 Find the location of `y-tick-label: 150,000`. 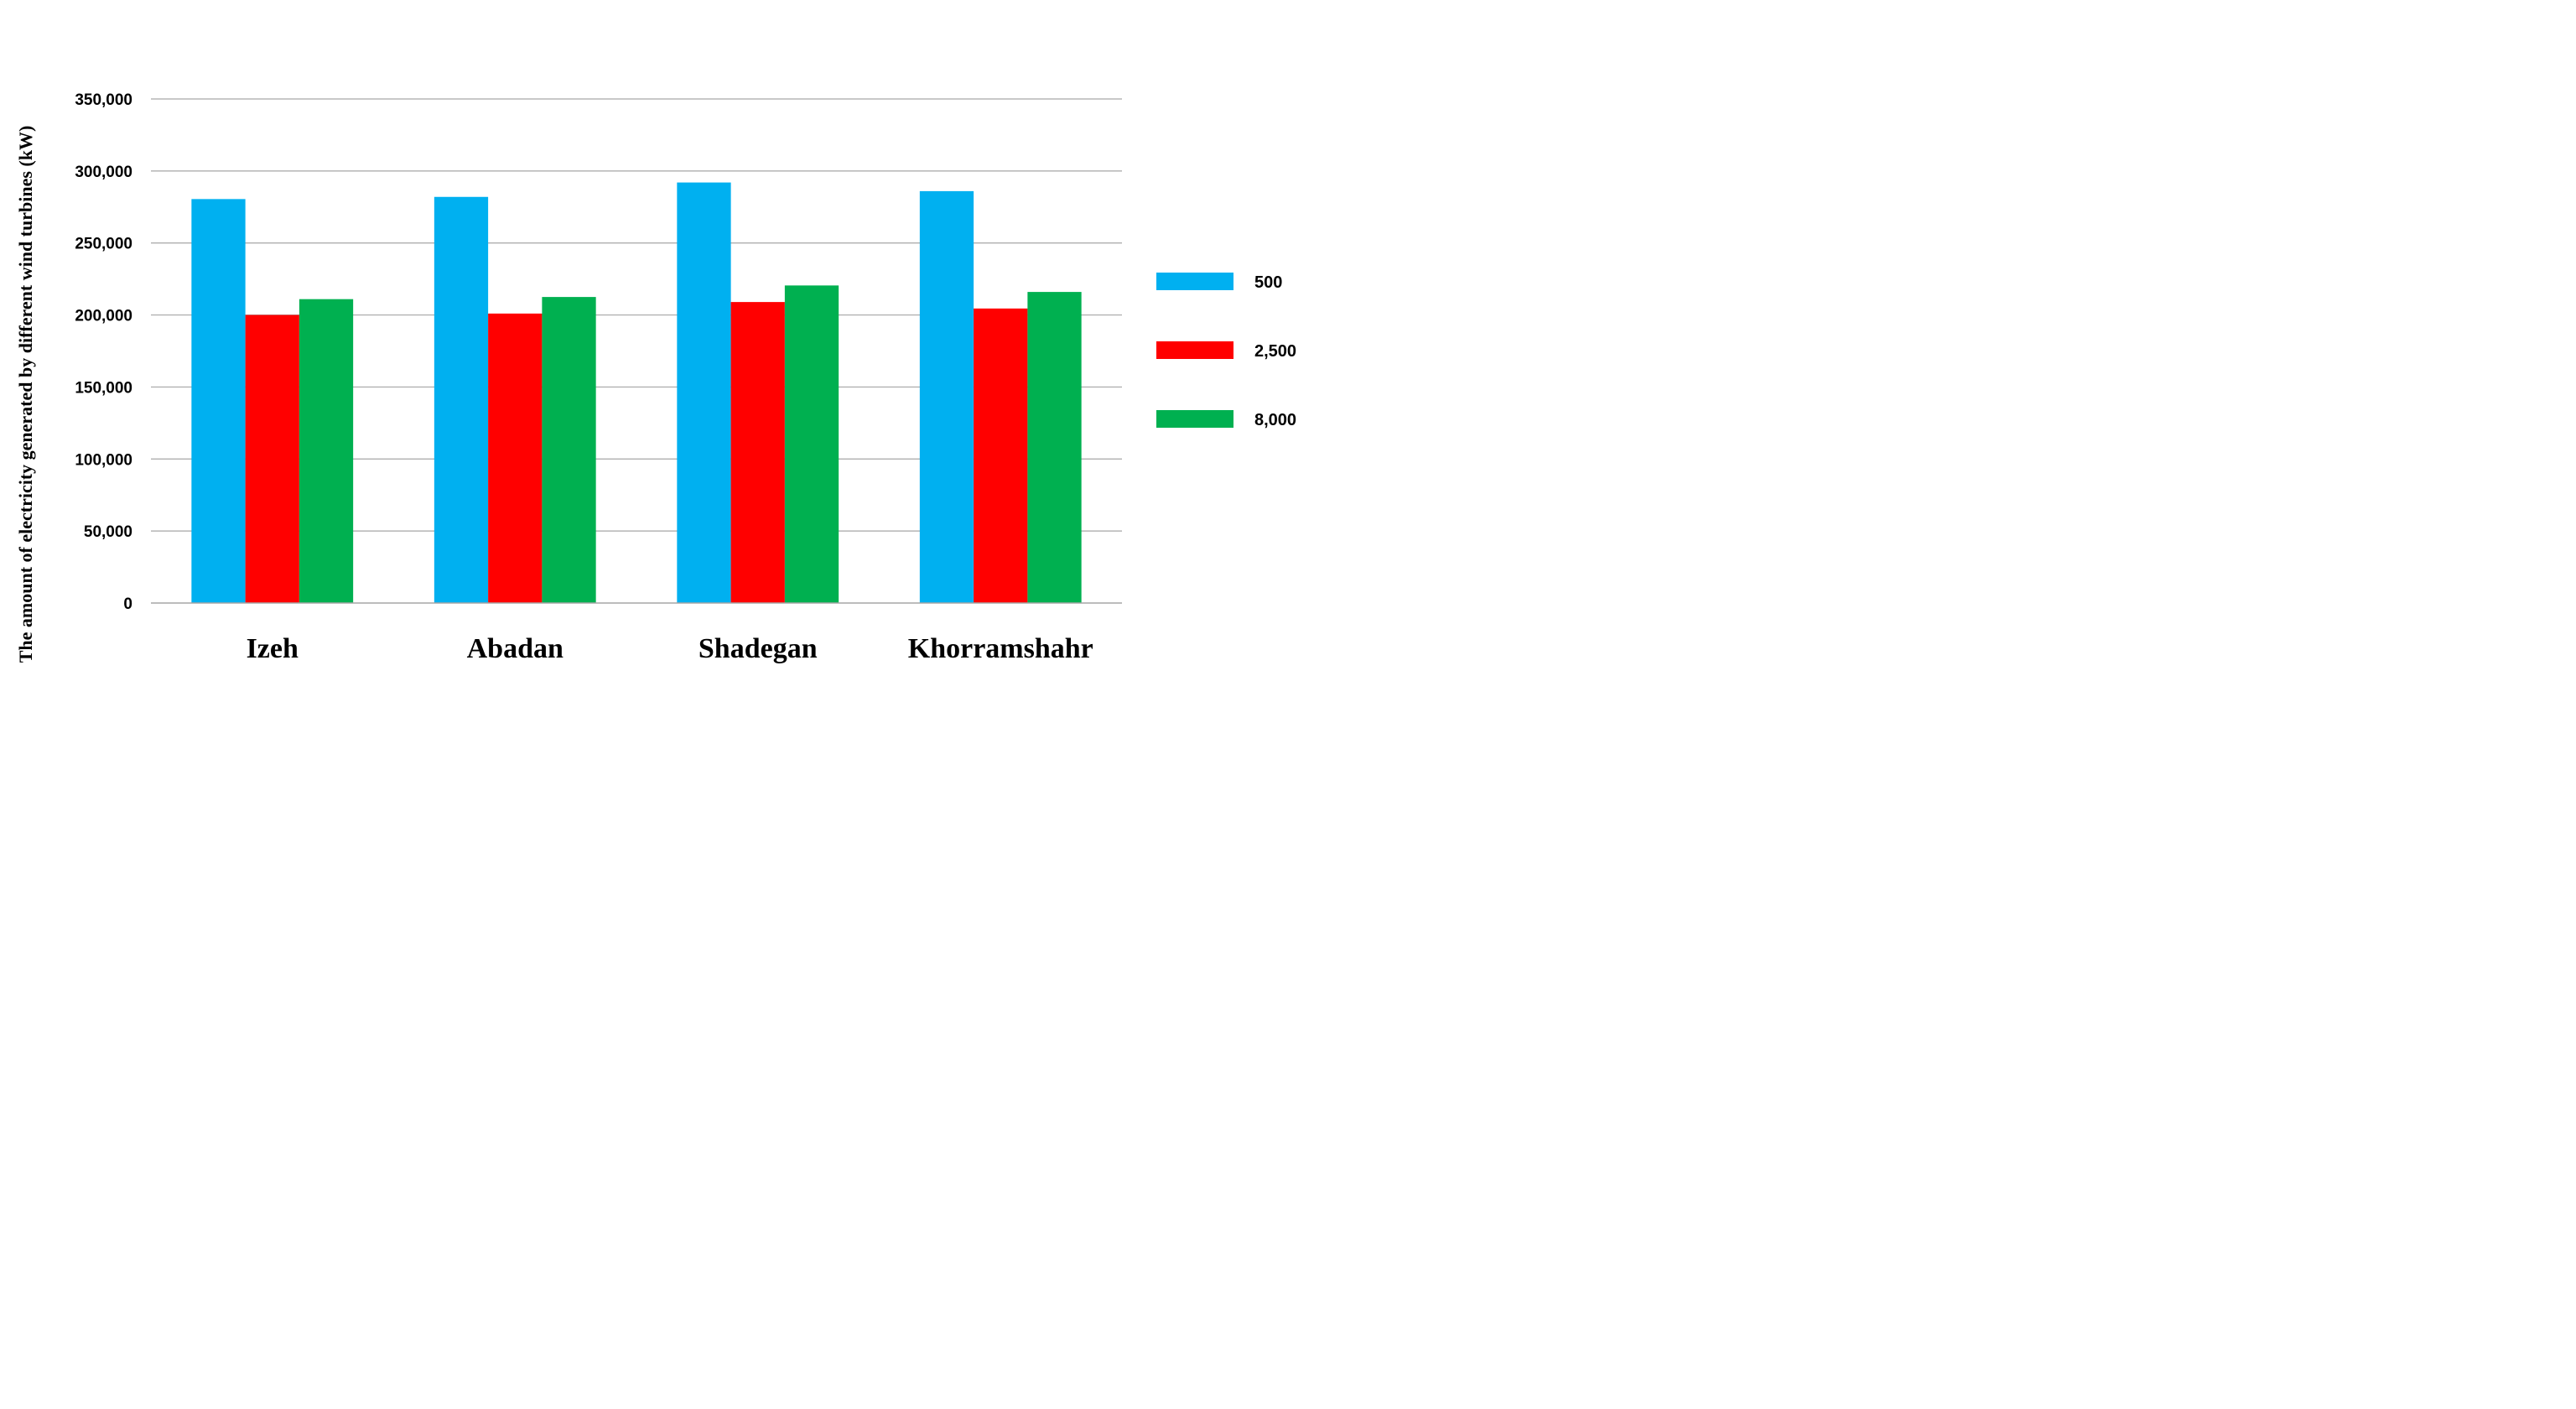

y-tick-label: 150,000 is located at coordinates (103, 388).